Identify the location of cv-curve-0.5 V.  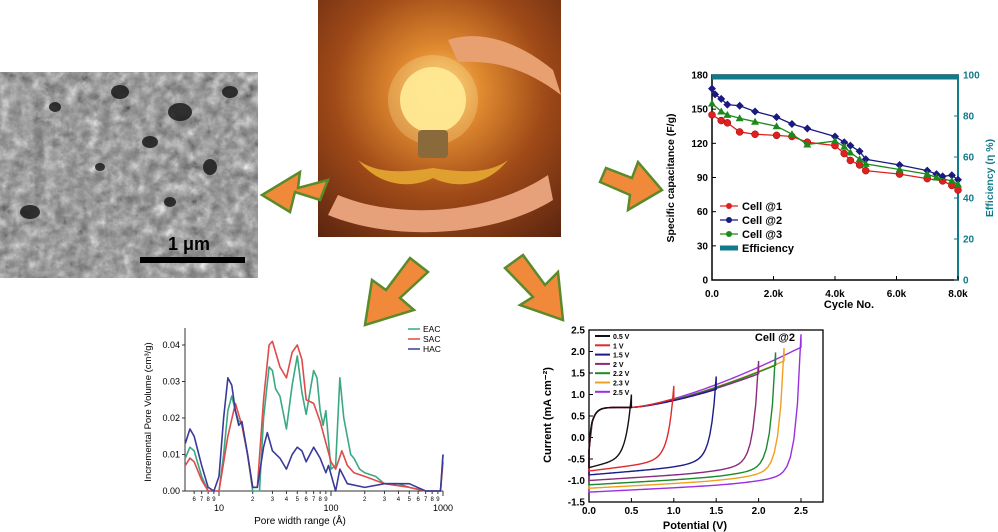
(610, 431).